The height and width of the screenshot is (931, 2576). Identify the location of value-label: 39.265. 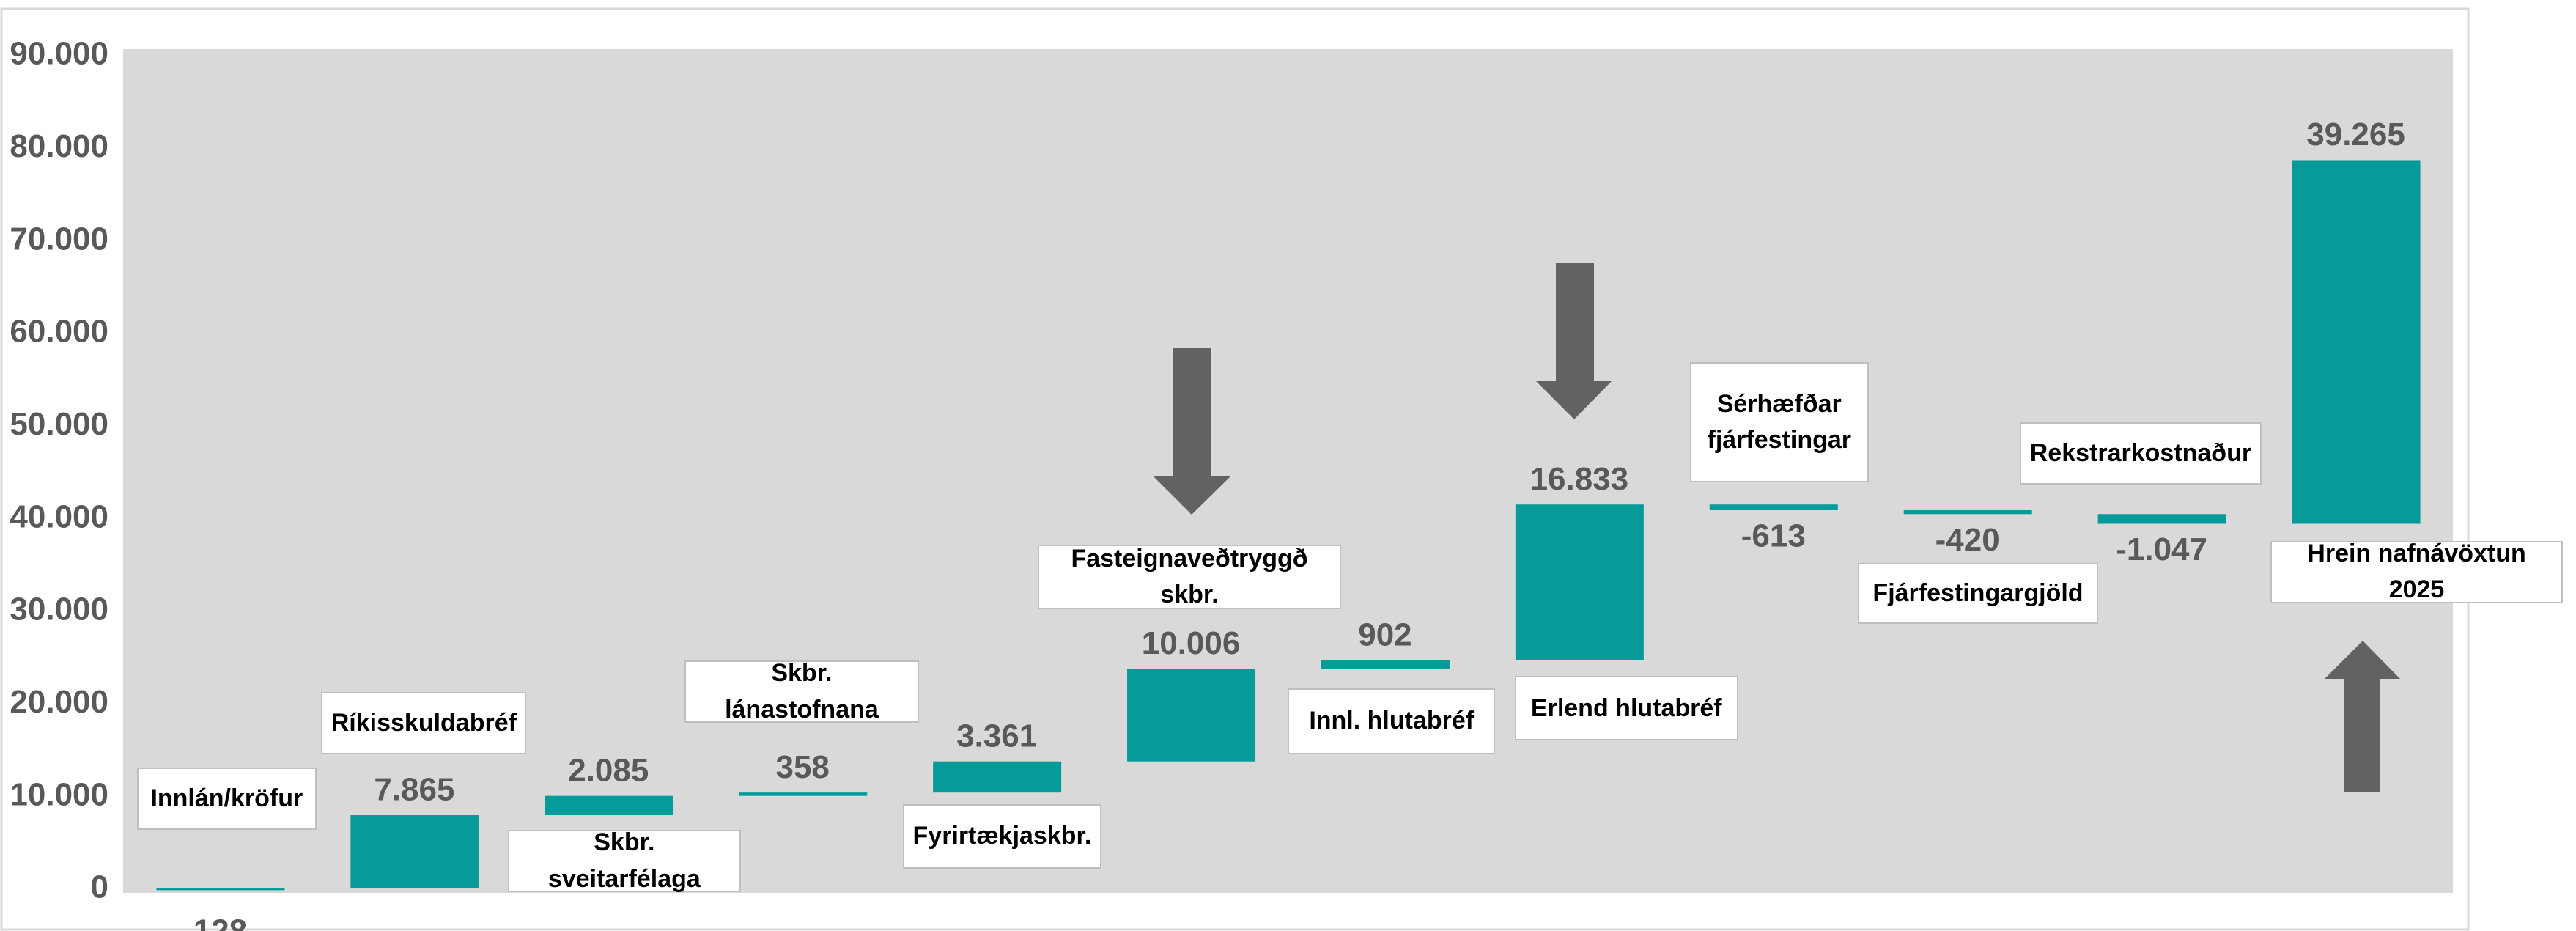
(2355, 134).